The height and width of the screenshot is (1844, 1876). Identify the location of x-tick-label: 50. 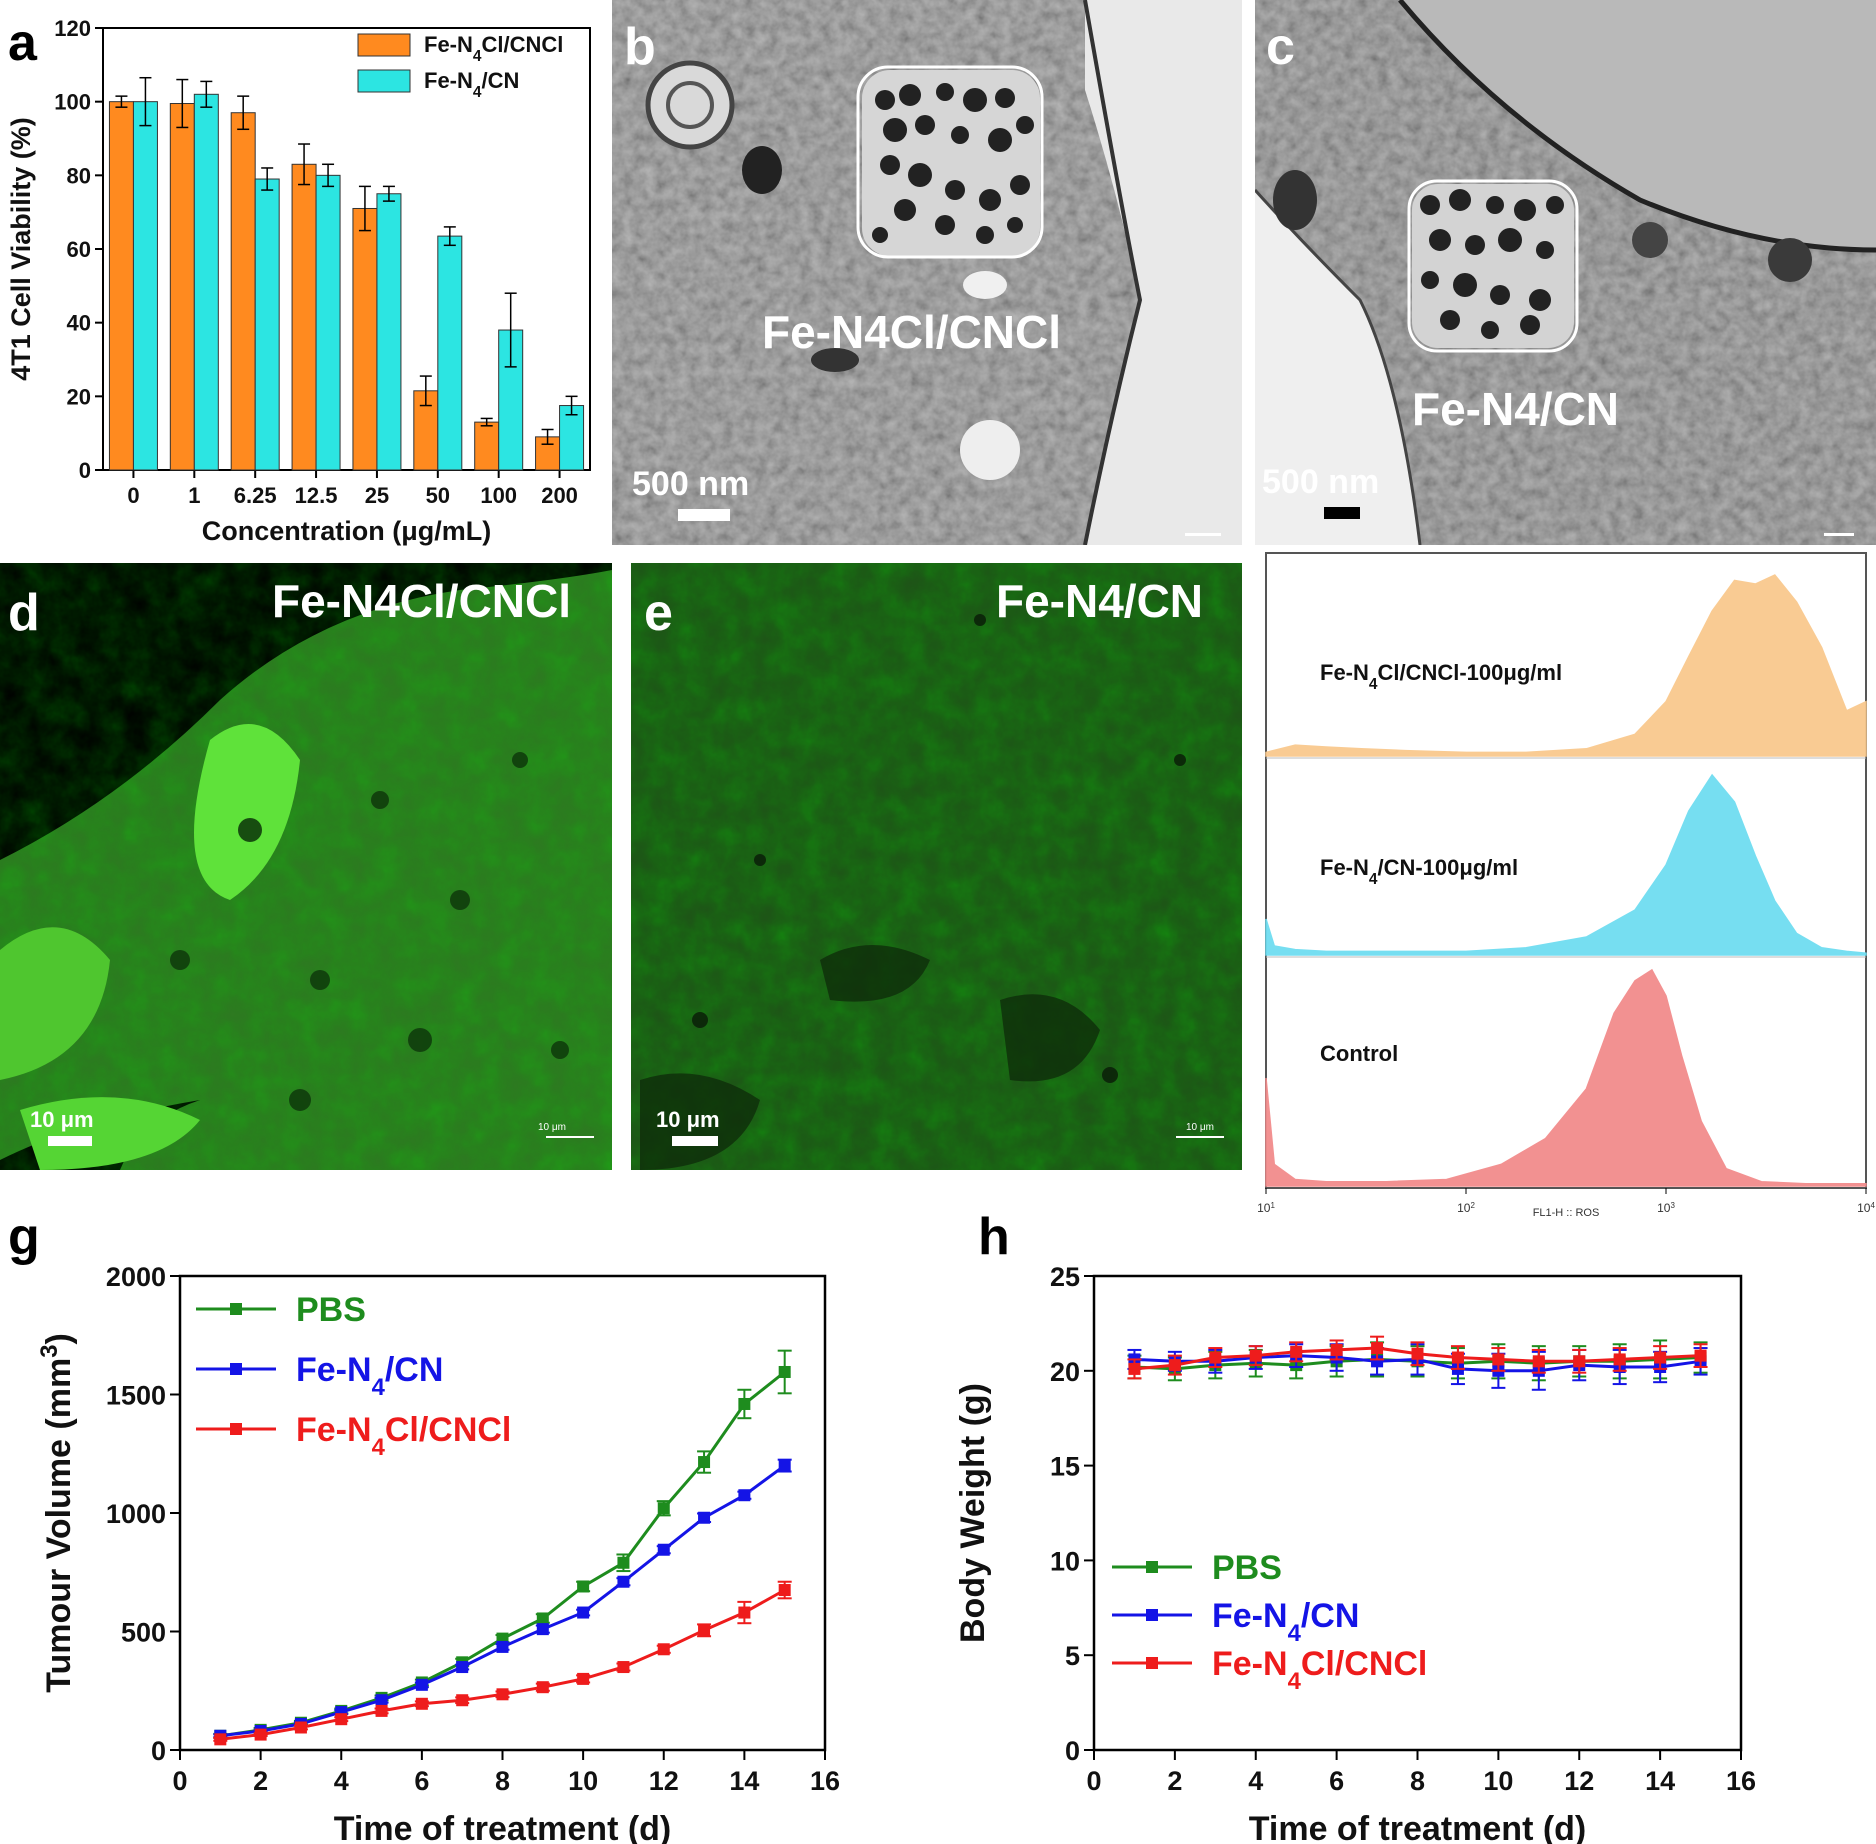
(438, 495).